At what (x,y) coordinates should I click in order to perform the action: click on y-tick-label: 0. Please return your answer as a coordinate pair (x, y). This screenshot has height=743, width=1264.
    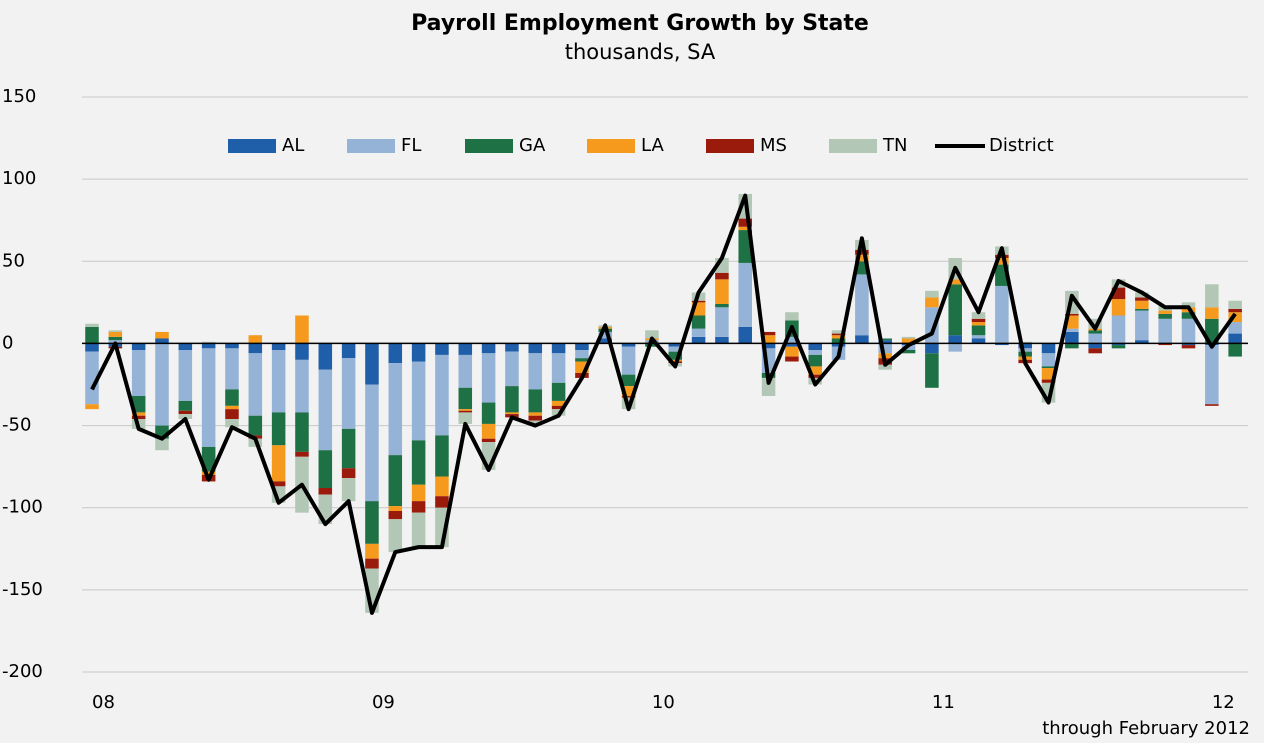
    Looking at the image, I should click on (7, 342).